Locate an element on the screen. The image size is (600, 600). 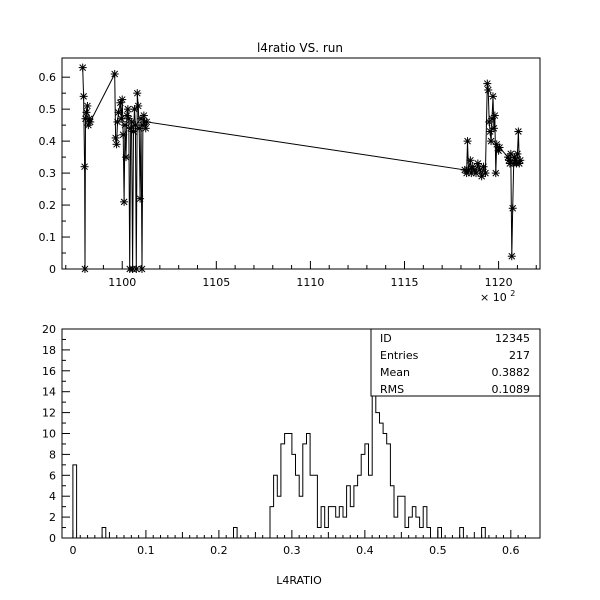
stats-box: ID 12345 Entries 217 Mean 0.3882 RMS 0.1089 is located at coordinates (455, 362).